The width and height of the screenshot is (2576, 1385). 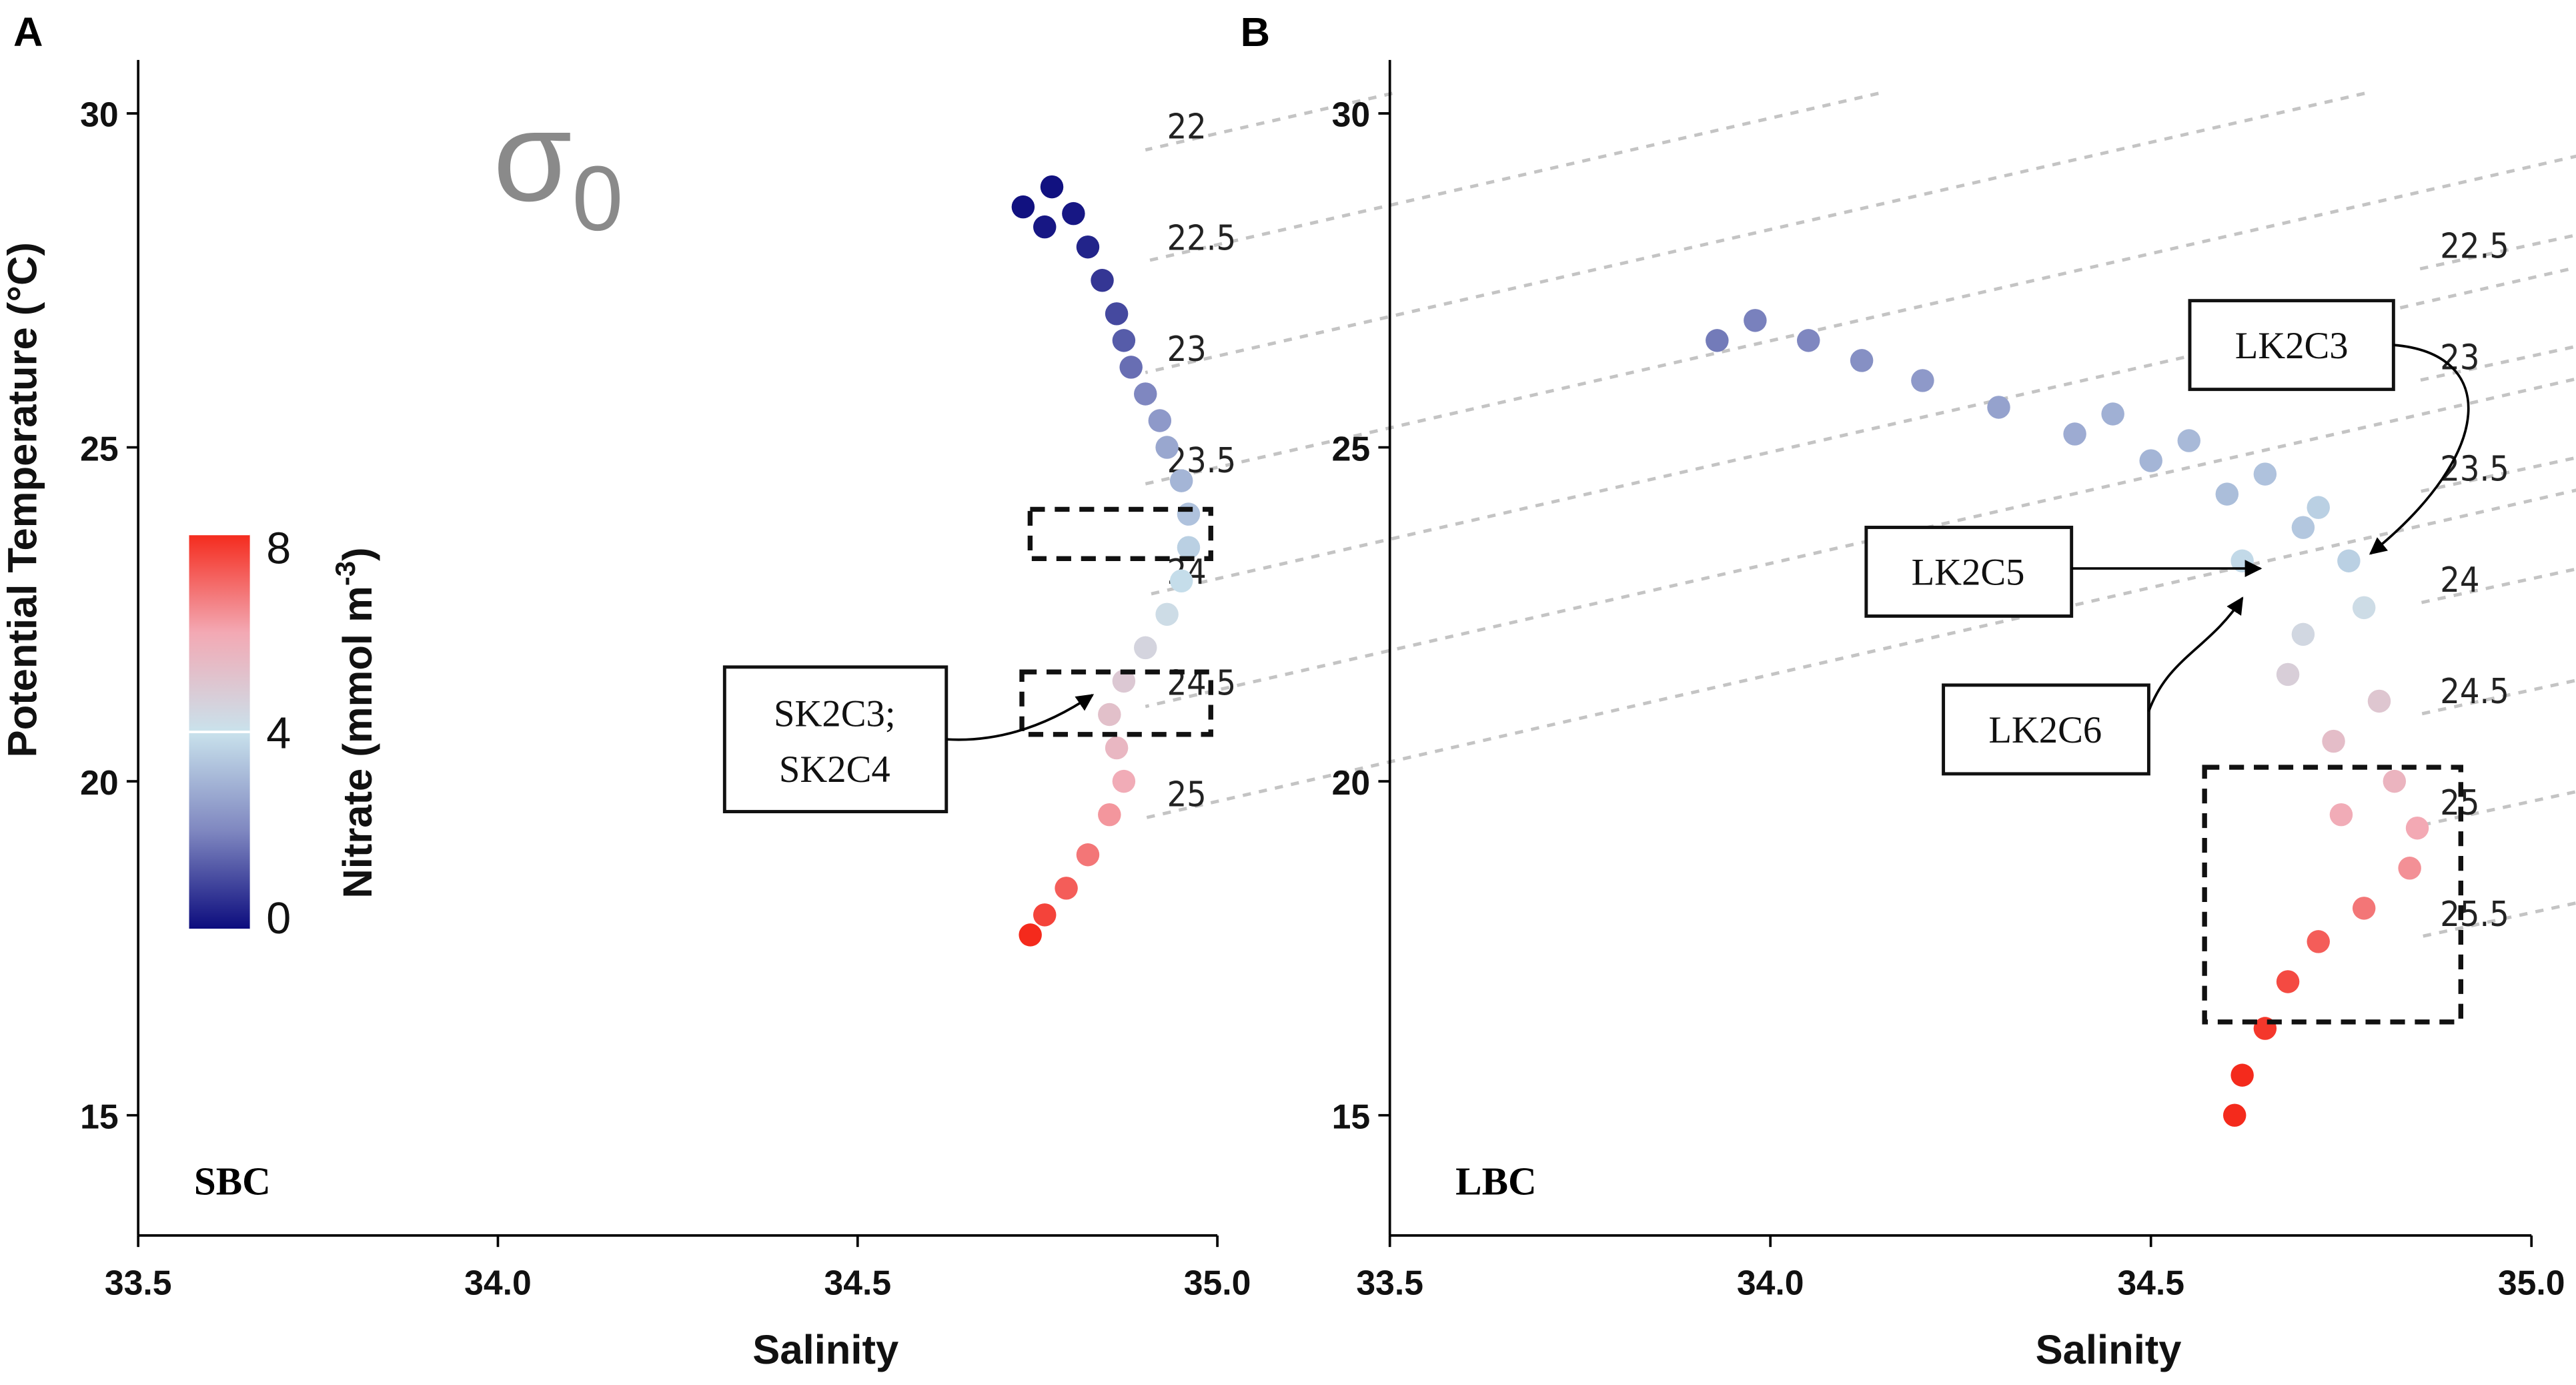 What do you see at coordinates (358, 554) in the screenshot?
I see `colorbar-title-part: )` at bounding box center [358, 554].